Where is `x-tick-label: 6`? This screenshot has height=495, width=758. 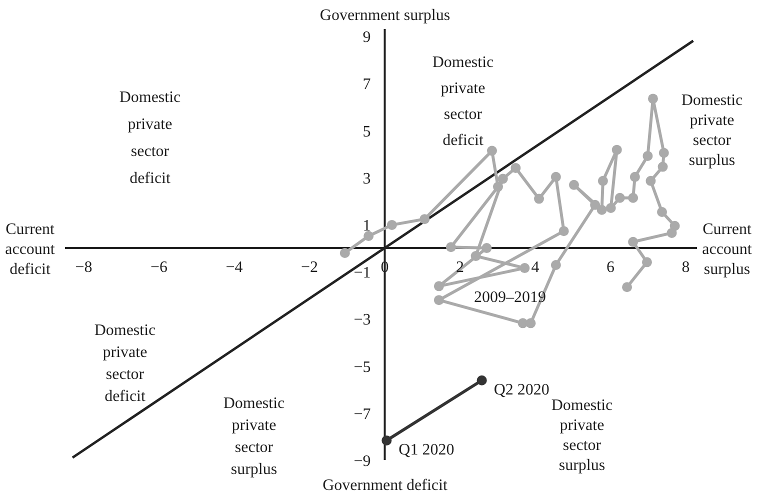 x-tick-label: 6 is located at coordinates (610, 267).